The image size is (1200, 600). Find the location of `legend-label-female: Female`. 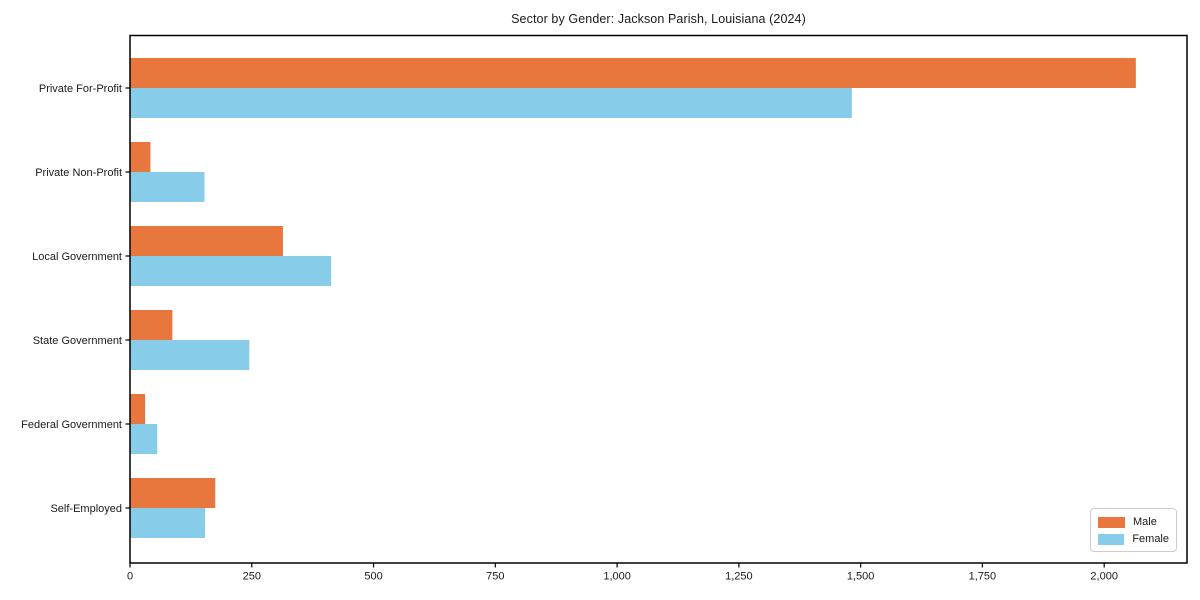

legend-label-female: Female is located at coordinates (1150, 539).